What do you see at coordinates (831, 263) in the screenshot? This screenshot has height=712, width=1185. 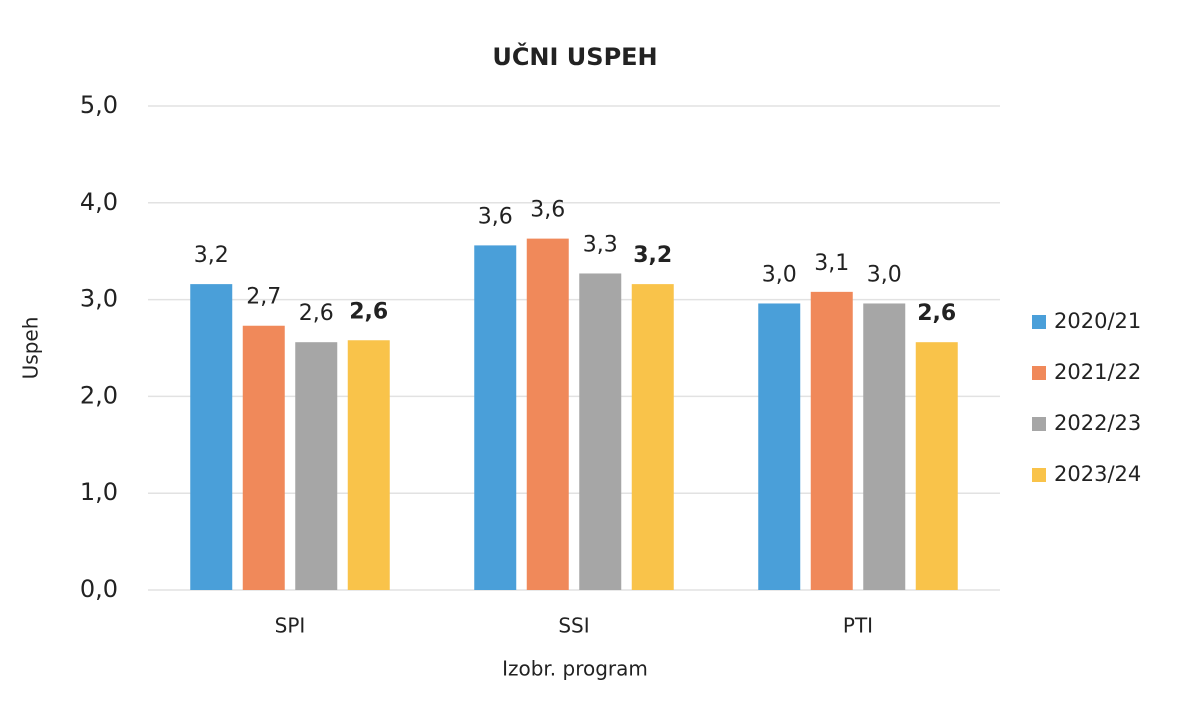 I see `data-label: 3,1` at bounding box center [831, 263].